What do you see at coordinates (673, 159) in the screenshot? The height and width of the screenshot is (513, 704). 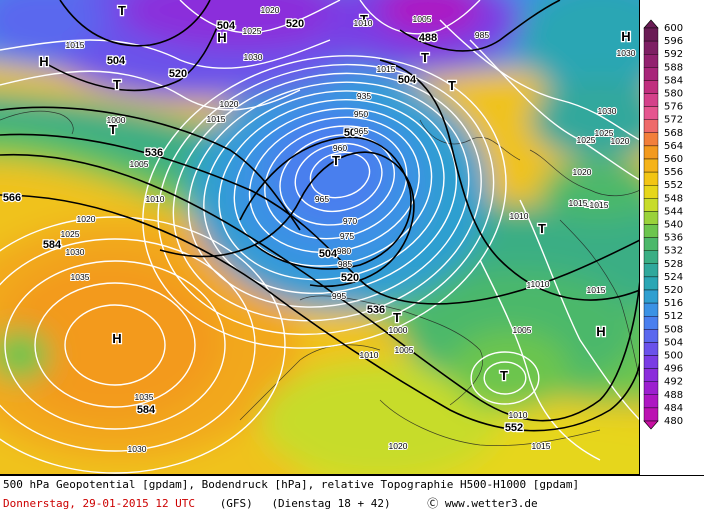 I see `legend-label: 560` at bounding box center [673, 159].